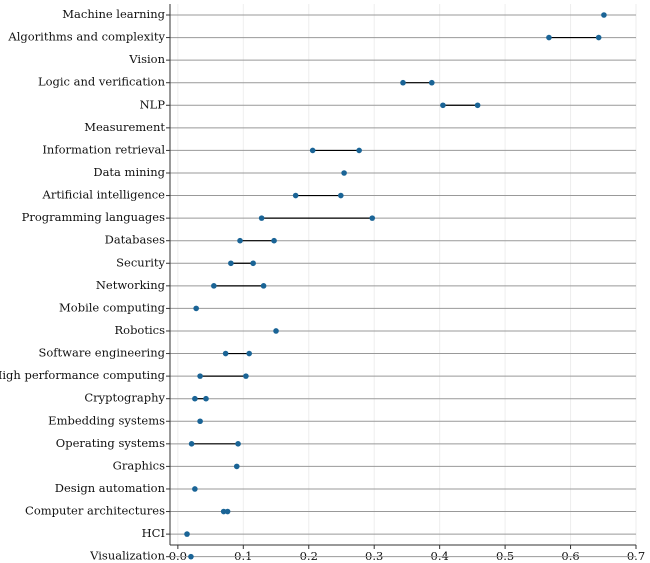 The image size is (650, 563). What do you see at coordinates (570, 556) in the screenshot?
I see `x-tick-label: 0.6` at bounding box center [570, 556].